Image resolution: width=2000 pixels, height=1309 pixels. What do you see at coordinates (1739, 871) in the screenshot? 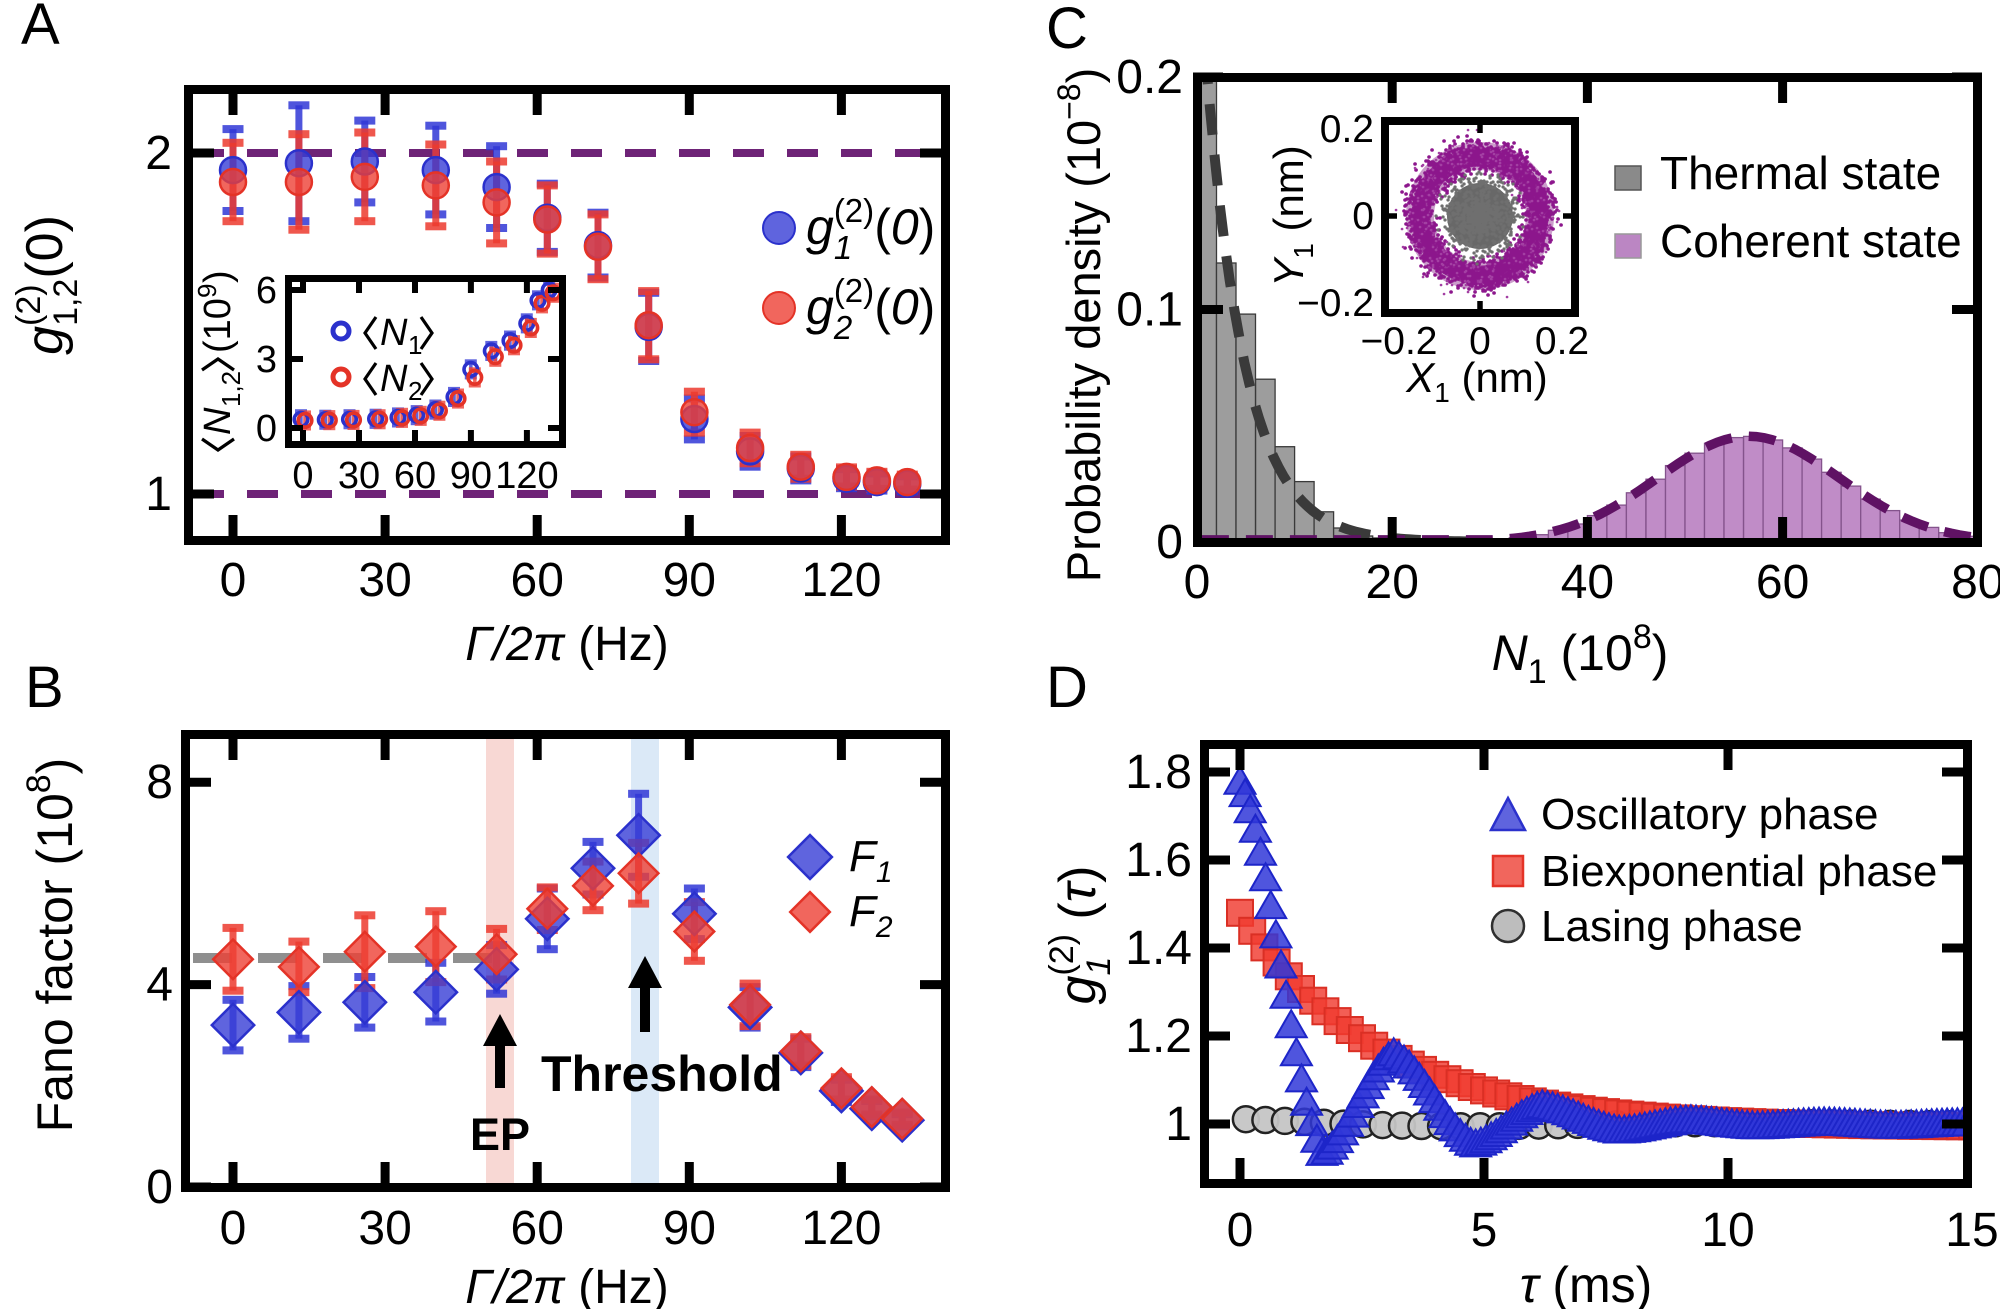
I see `svg-text: Biexponential phase` at bounding box center [1739, 871].